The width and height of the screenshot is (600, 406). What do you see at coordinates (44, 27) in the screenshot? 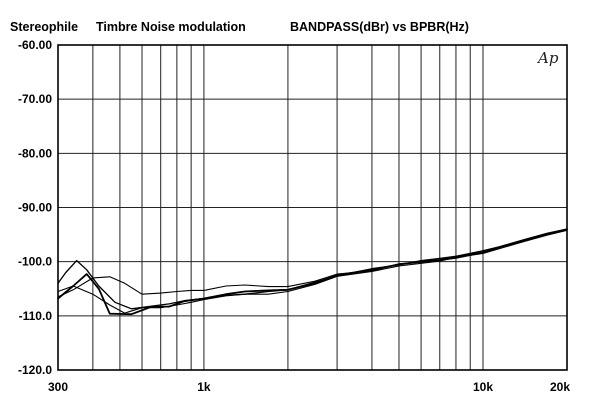
I see `brand-label: Stereophile` at bounding box center [44, 27].